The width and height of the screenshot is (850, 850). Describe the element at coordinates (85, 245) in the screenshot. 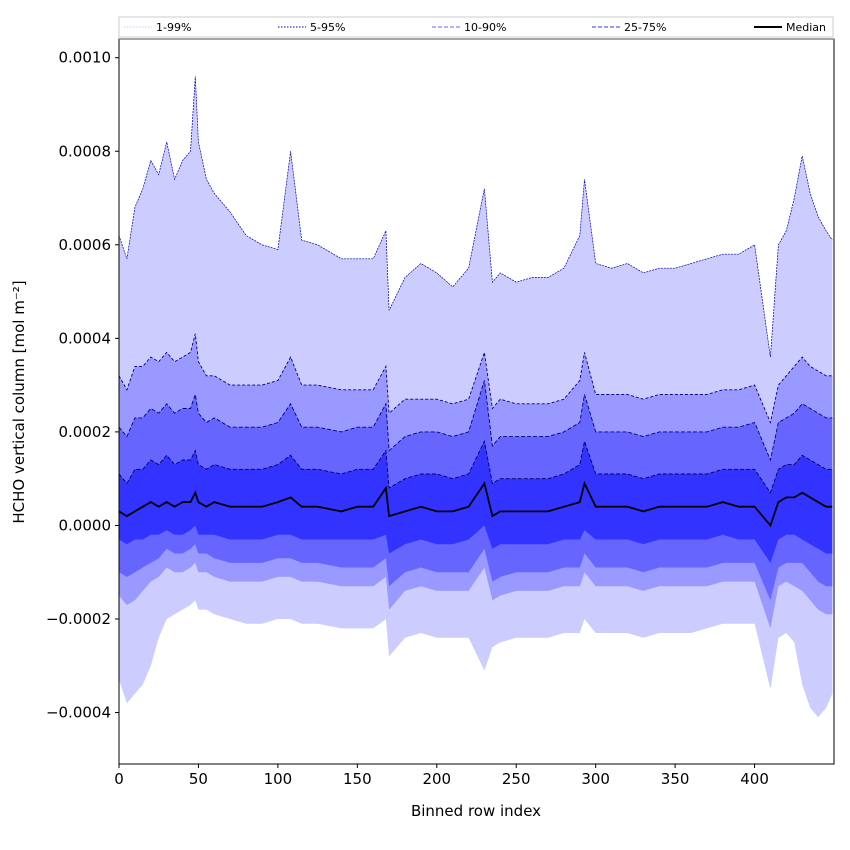

I see `y-tick-label: 0.0006` at that location.